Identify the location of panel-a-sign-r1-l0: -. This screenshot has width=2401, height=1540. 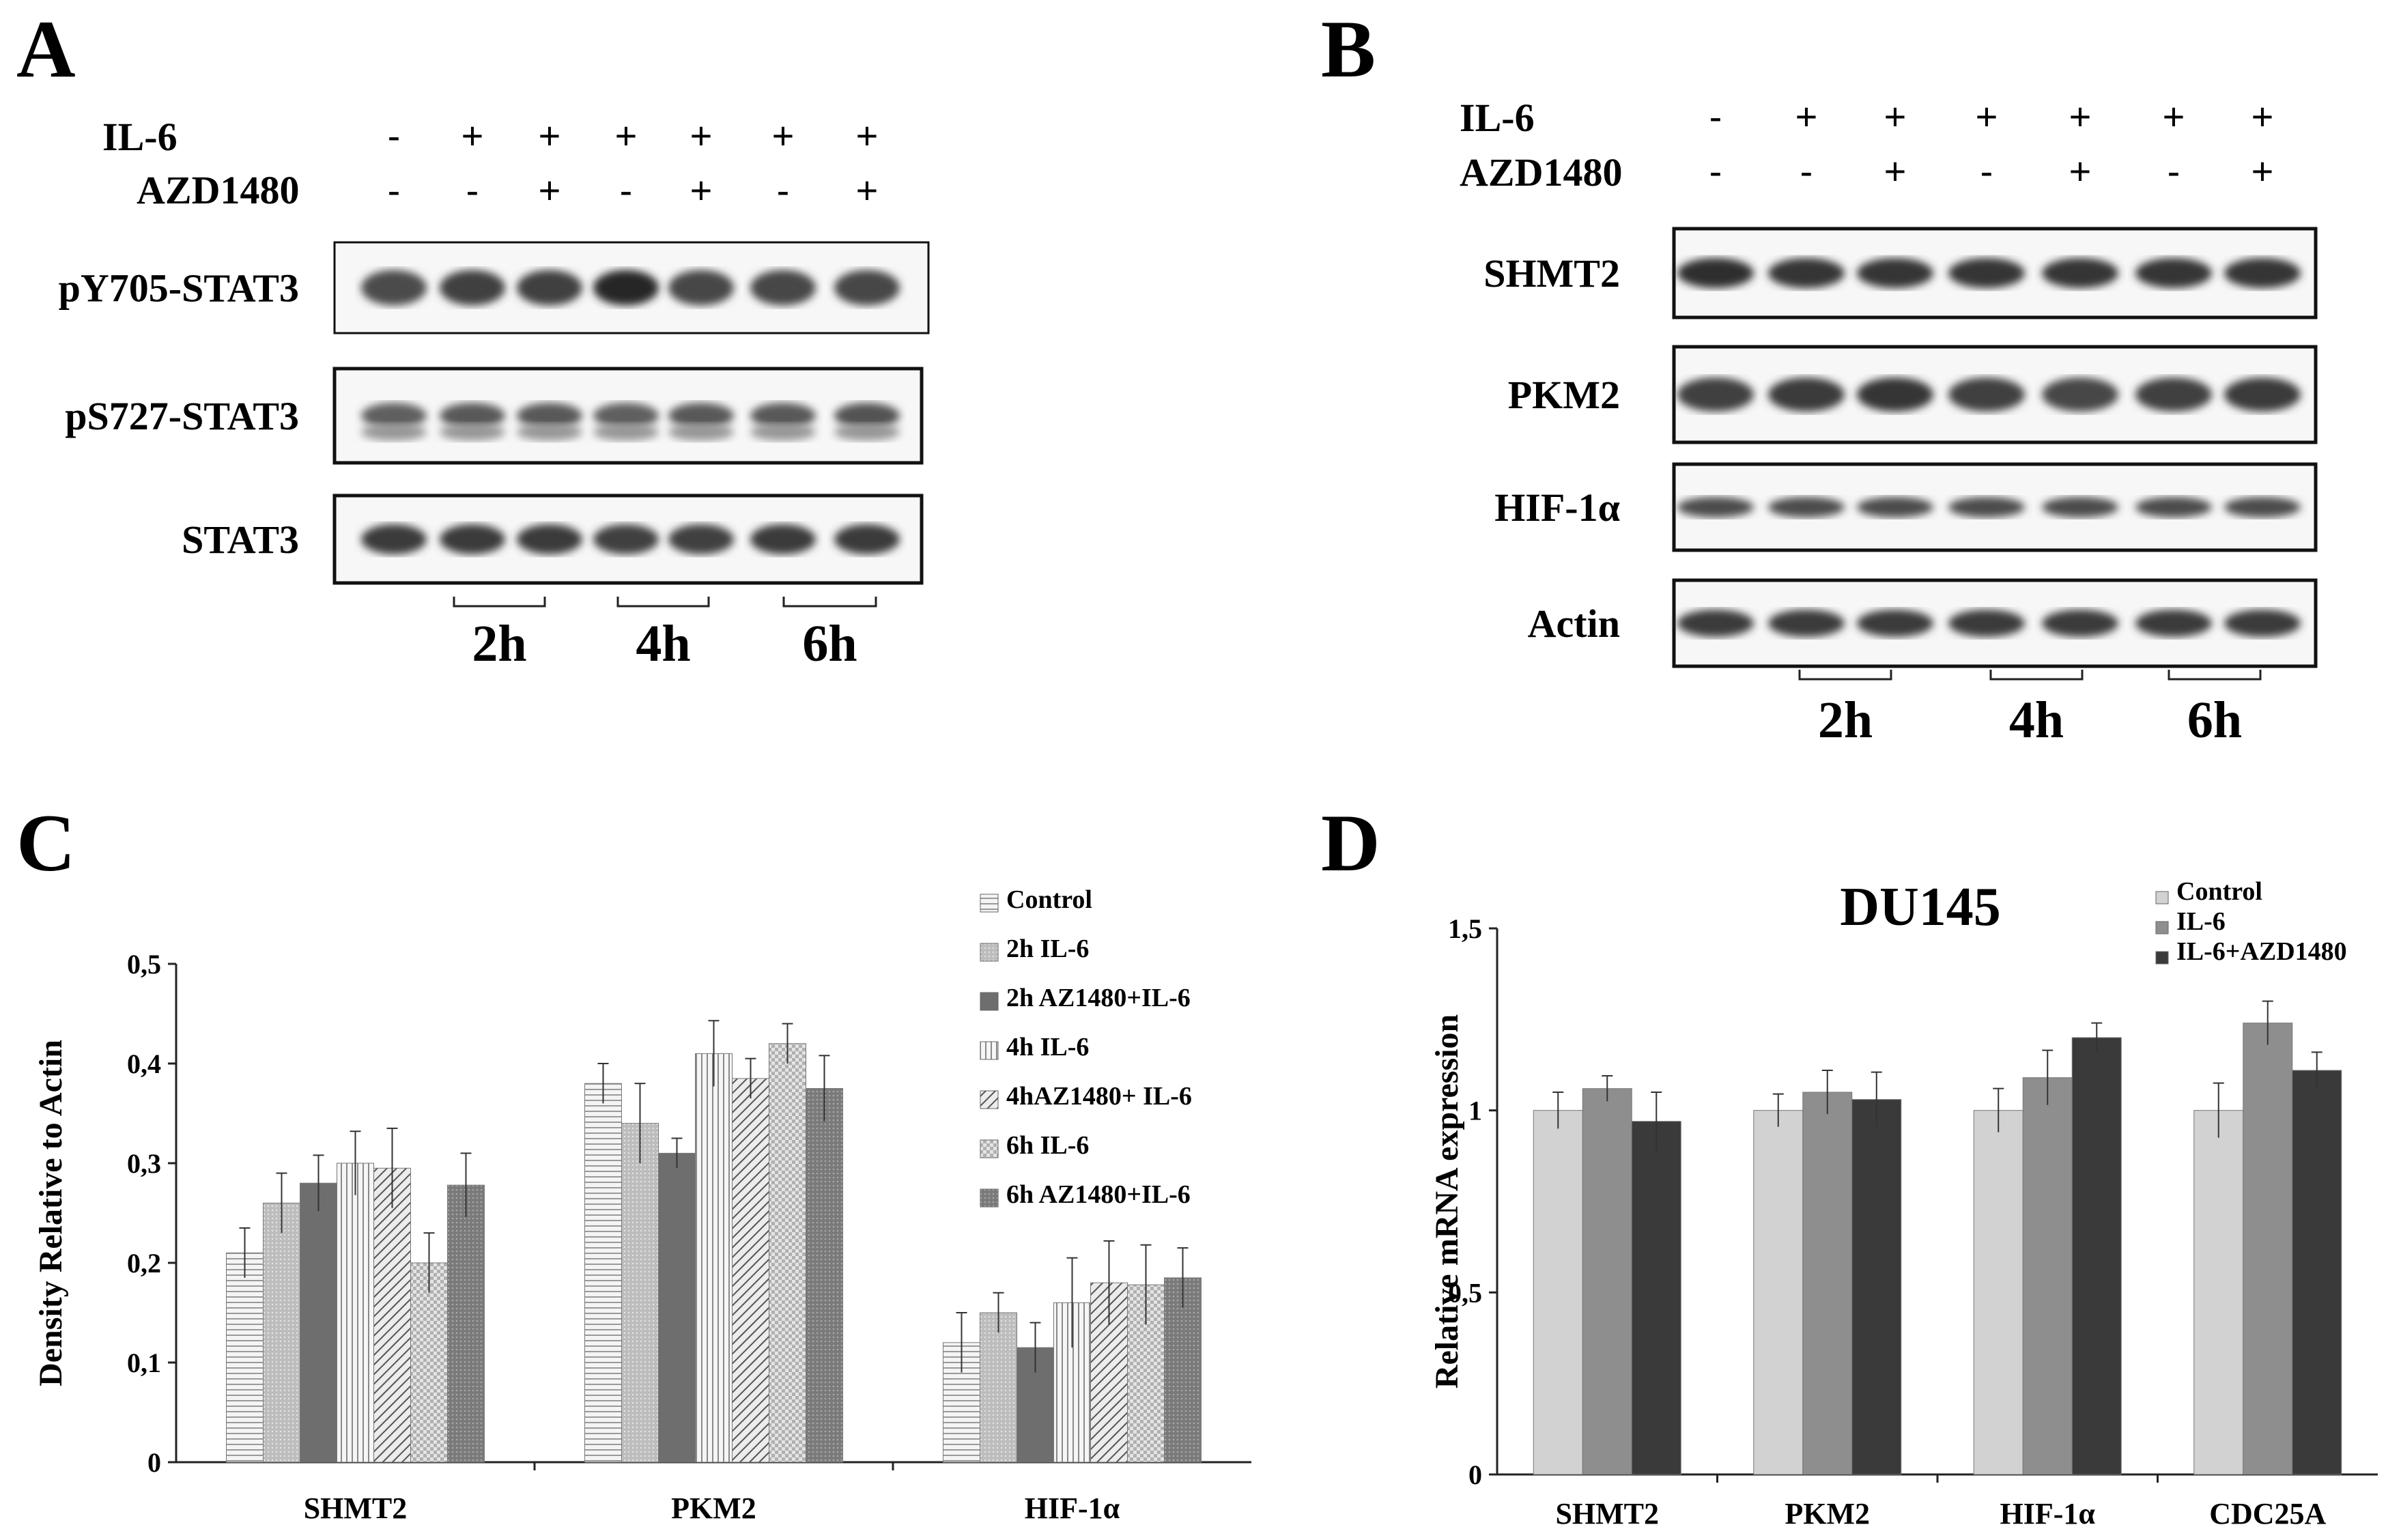
(394, 190).